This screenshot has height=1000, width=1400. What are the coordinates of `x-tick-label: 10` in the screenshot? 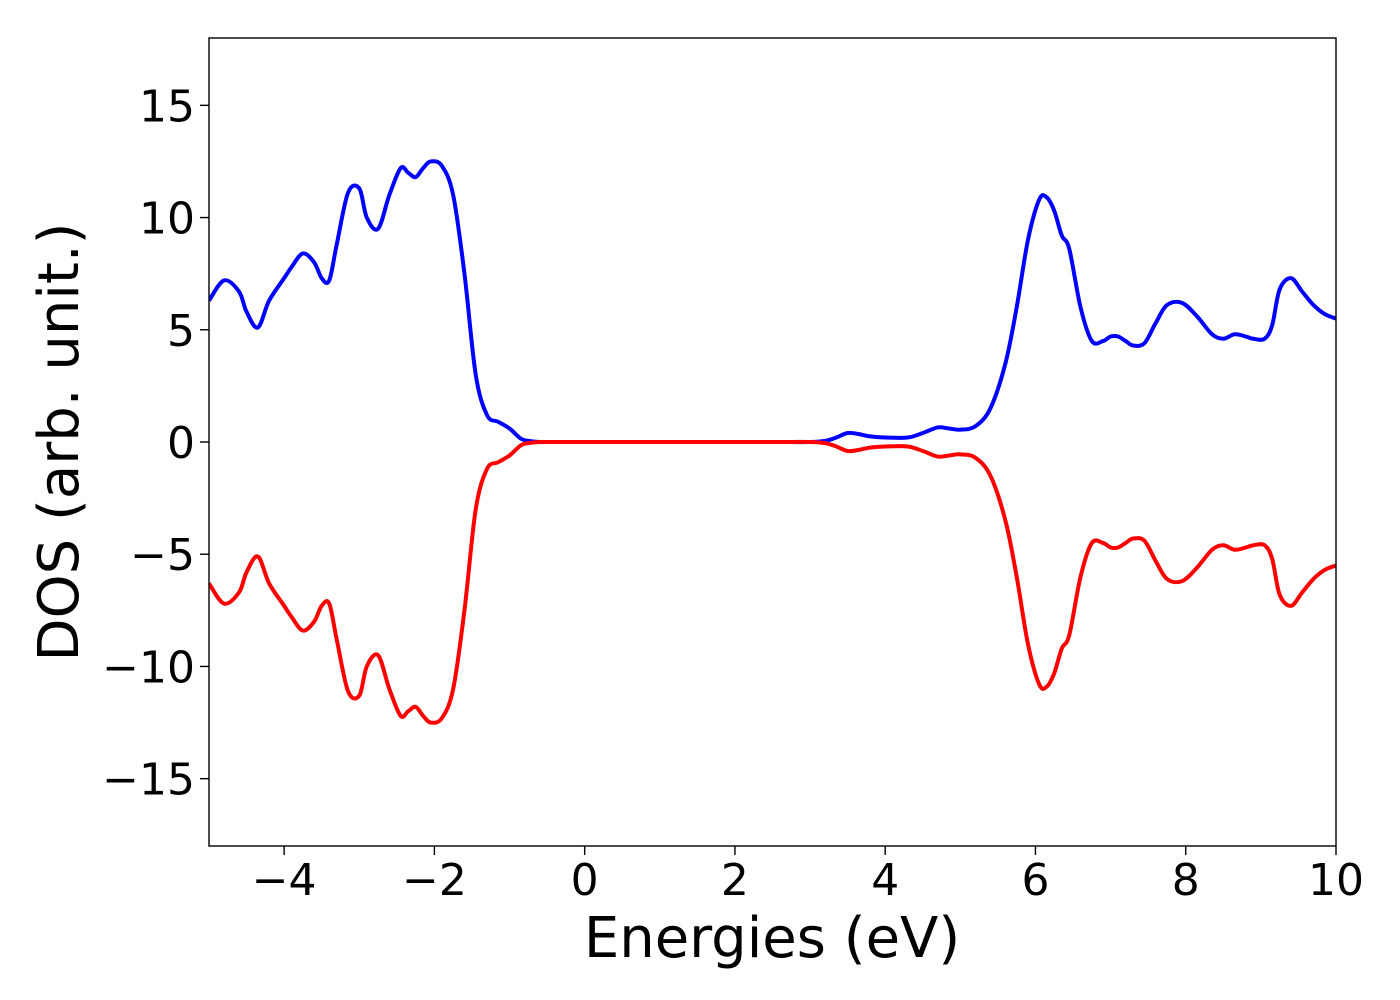 It's located at (1336, 880).